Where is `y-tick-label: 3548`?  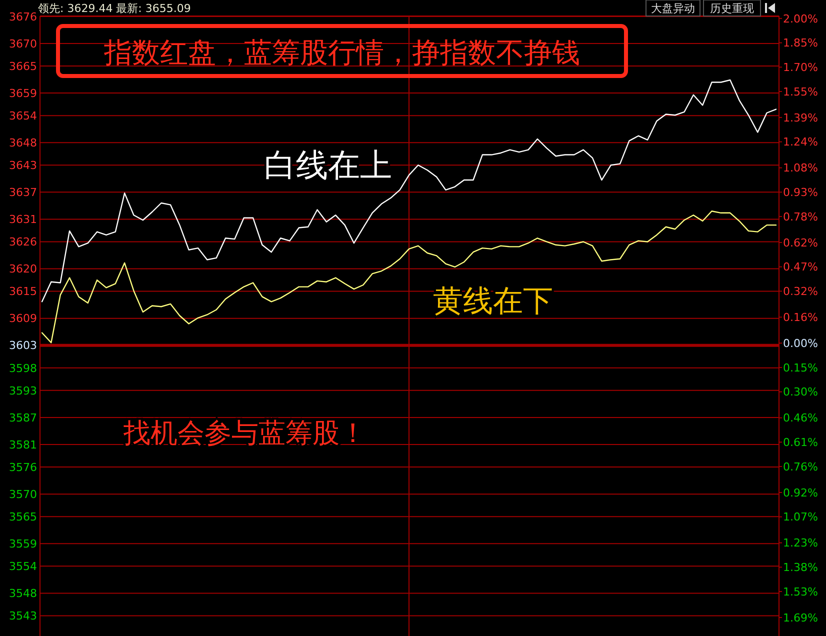
y-tick-label: 3548 is located at coordinates (23, 593).